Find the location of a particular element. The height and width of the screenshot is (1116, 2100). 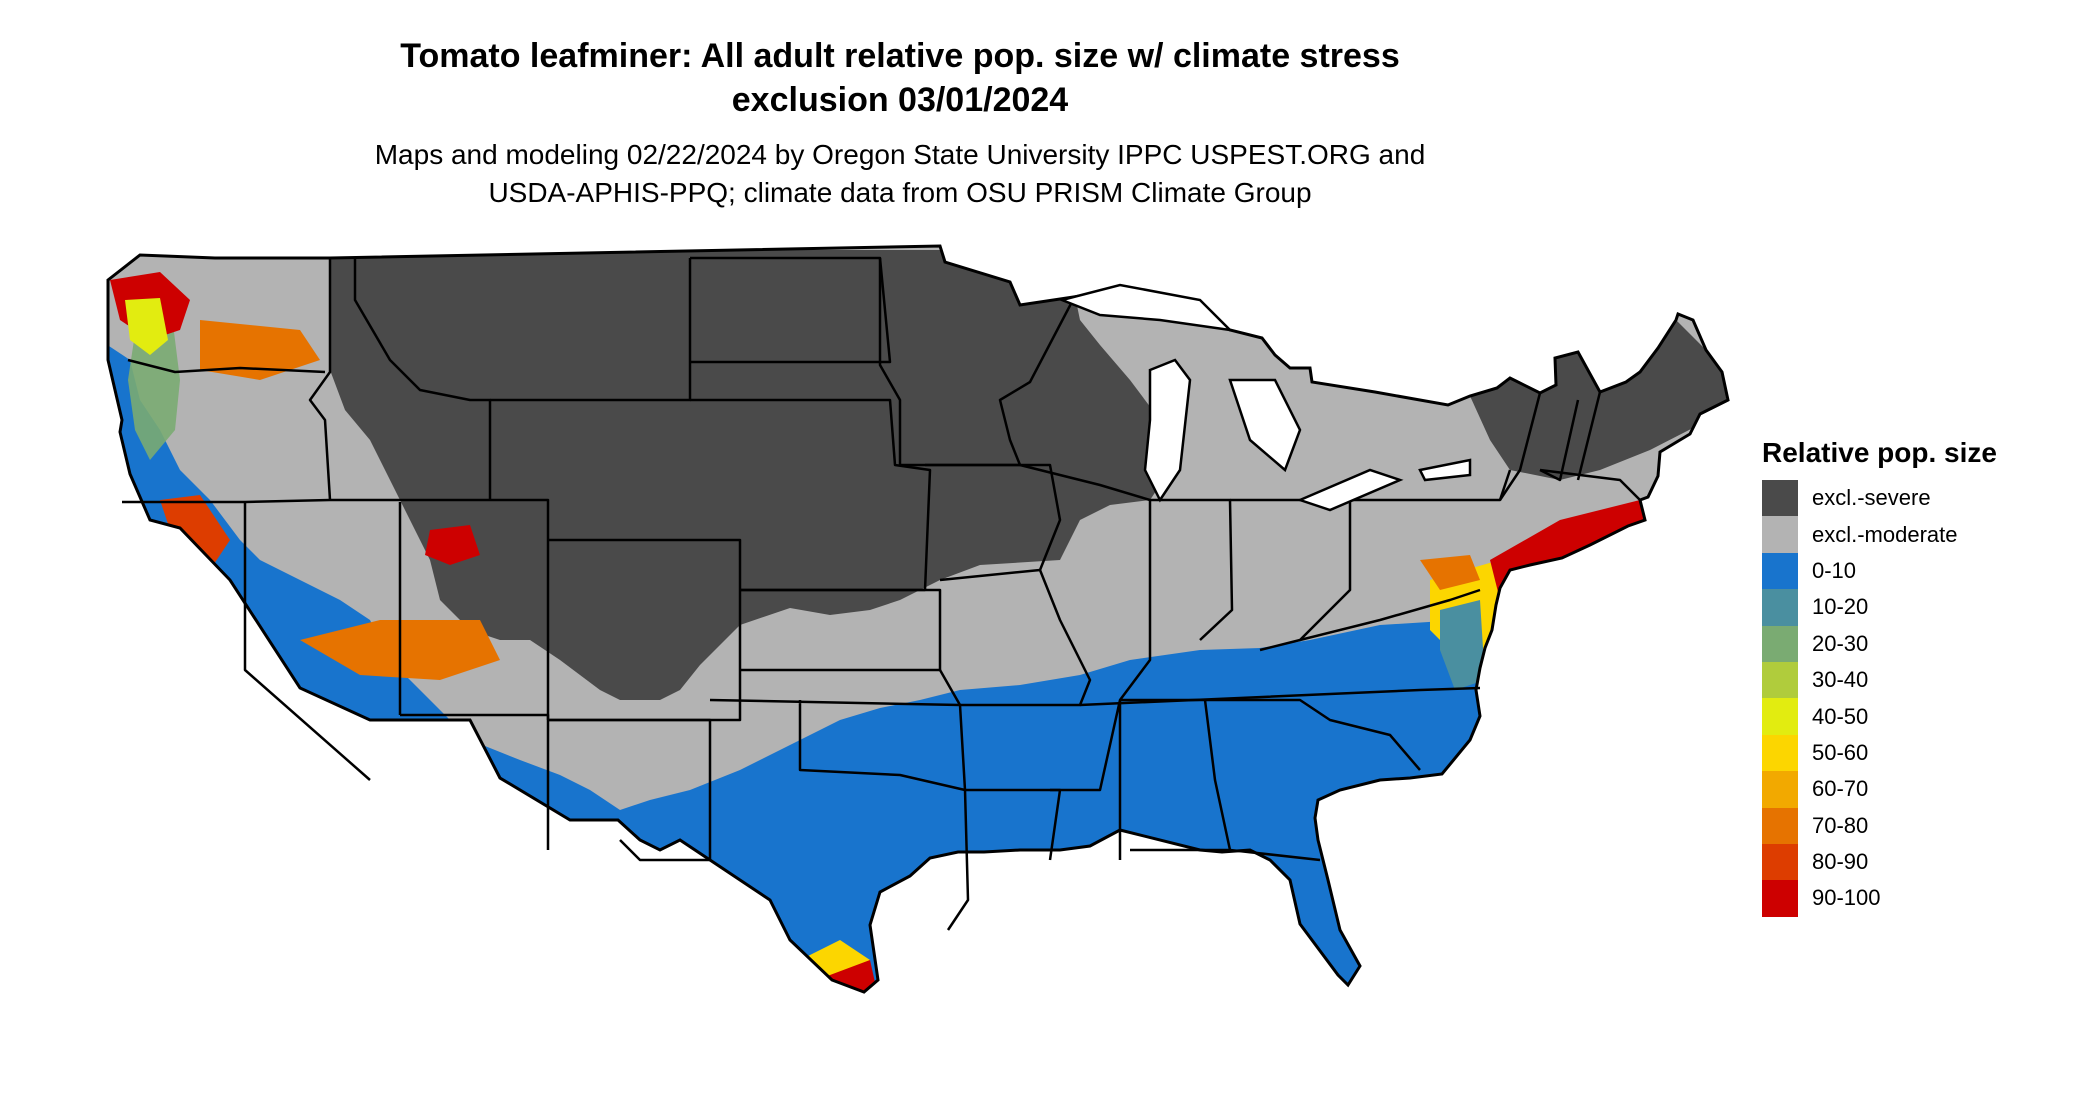

border-az-ut is located at coordinates (475, 781).